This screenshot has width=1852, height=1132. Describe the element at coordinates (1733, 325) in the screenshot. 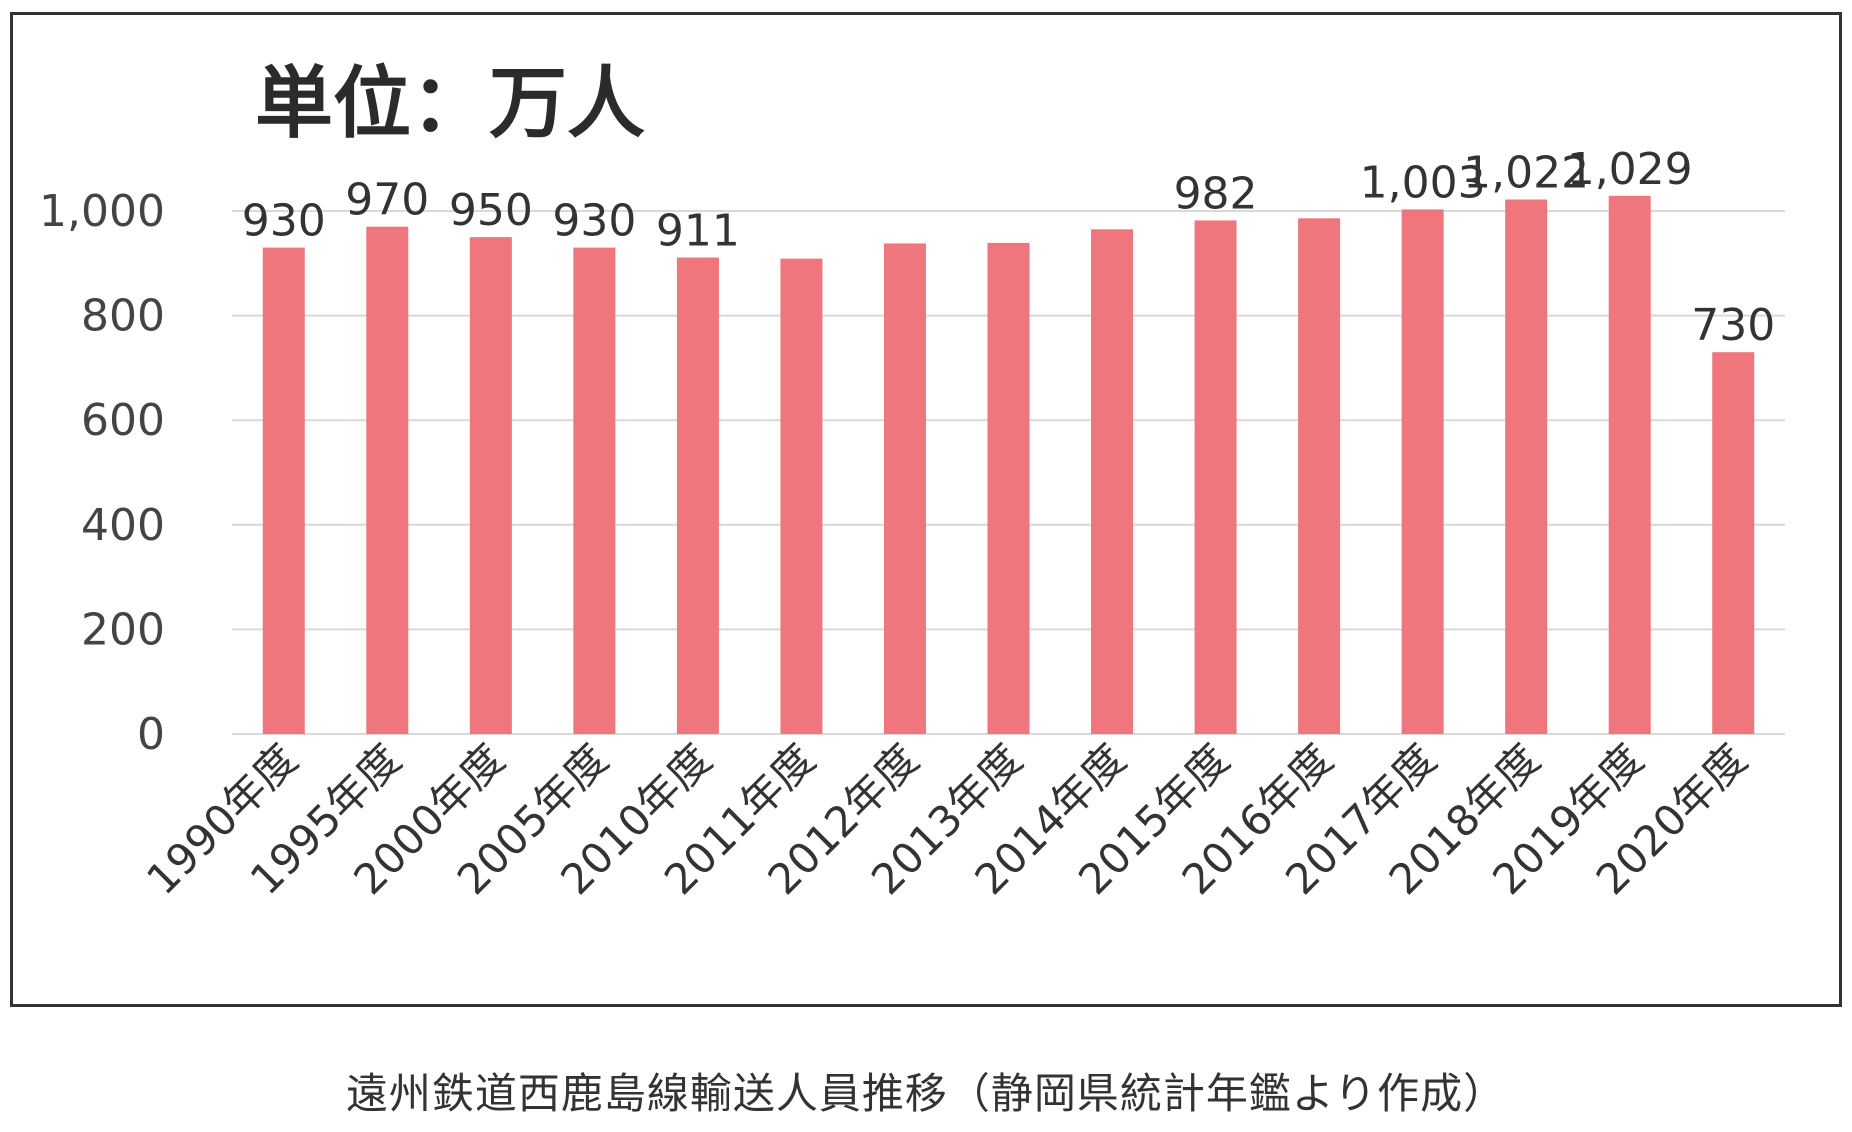

I see `data-label: 730` at that location.